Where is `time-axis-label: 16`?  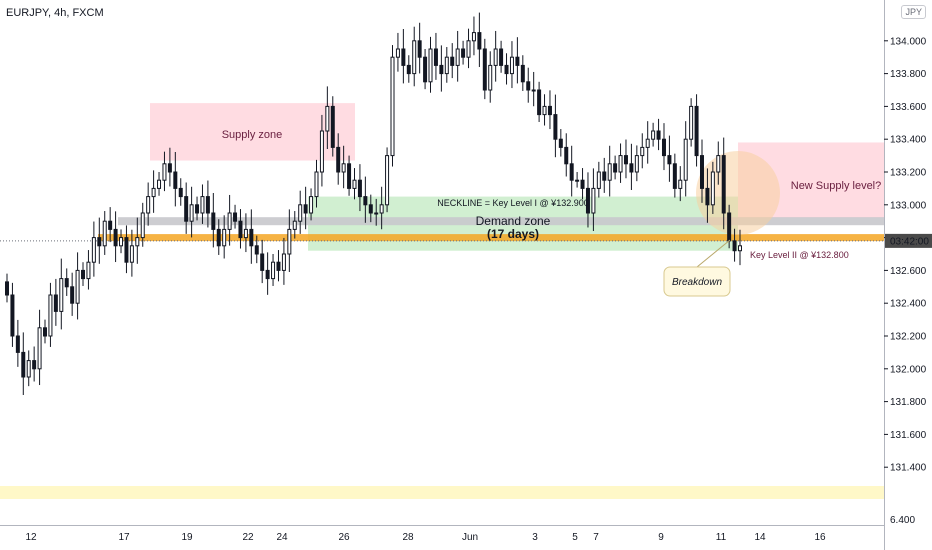
time-axis-label: 16 is located at coordinates (820, 537).